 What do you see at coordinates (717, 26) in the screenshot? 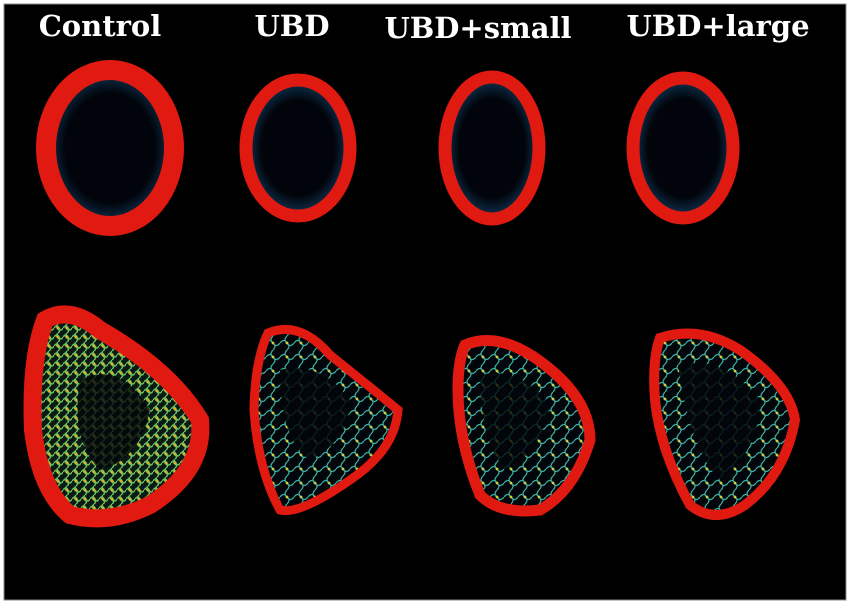
I see `label: UBD+large` at bounding box center [717, 26].